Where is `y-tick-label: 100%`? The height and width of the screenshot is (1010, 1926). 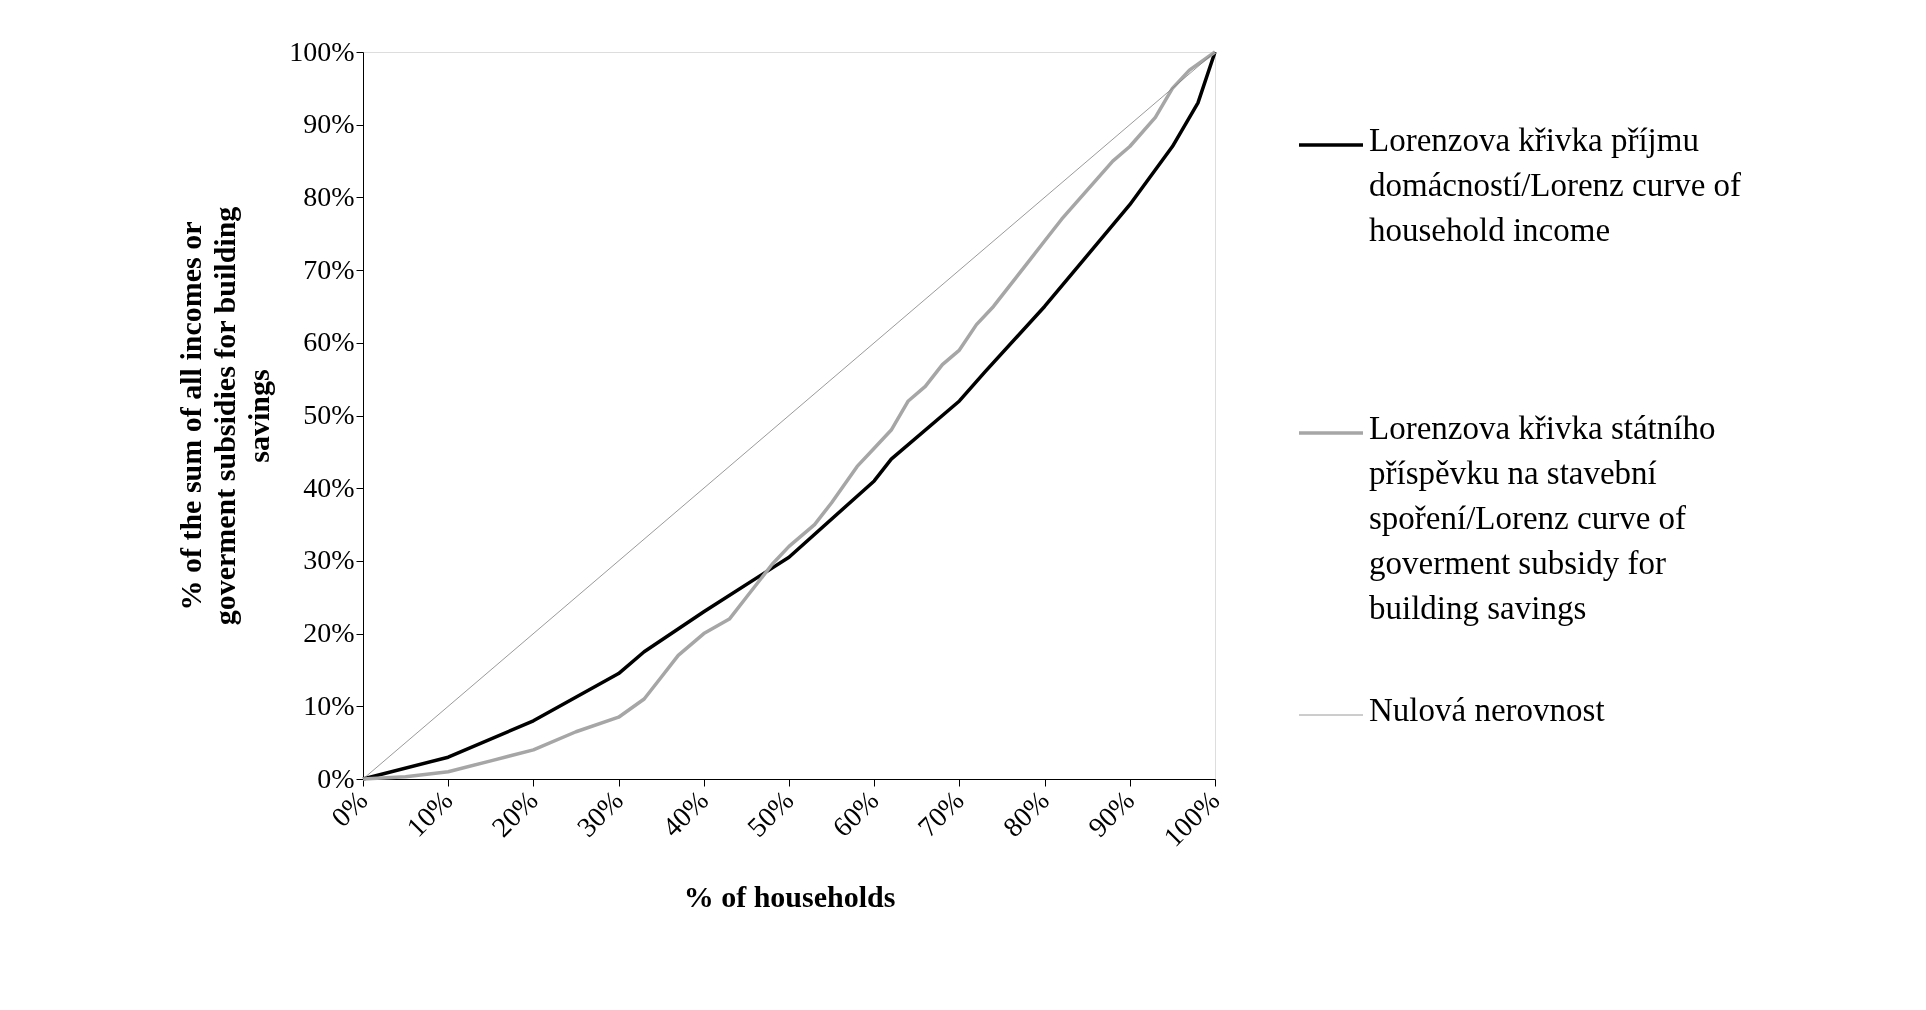
y-tick-label: 100% is located at coordinates (322, 51).